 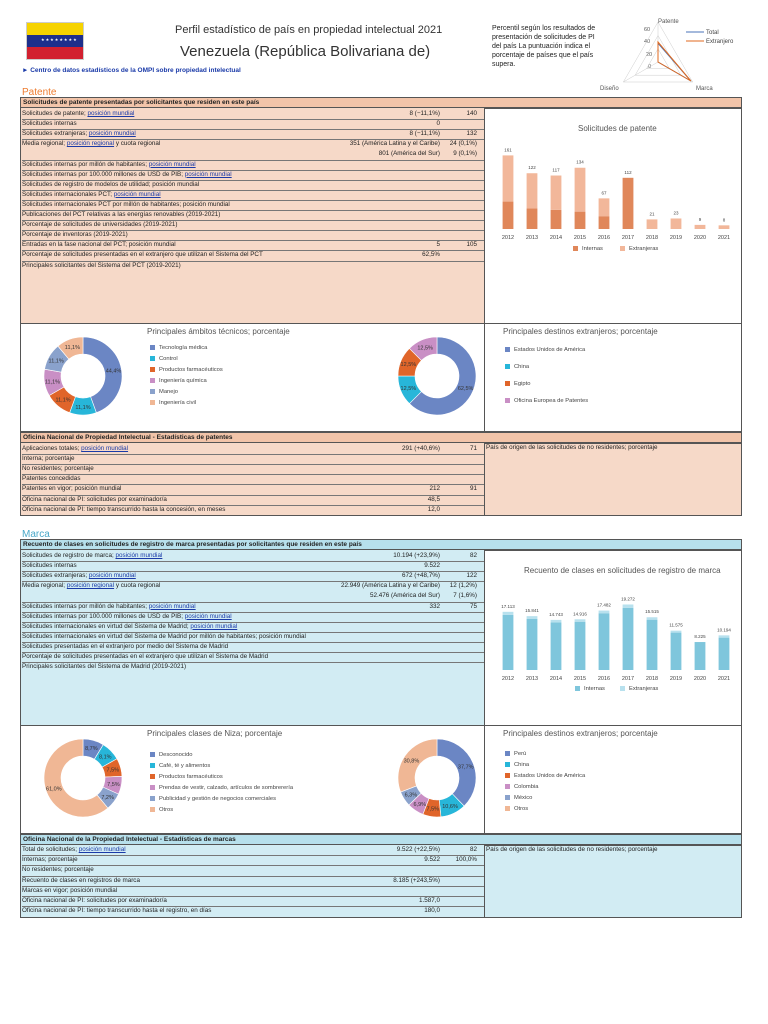 I want to click on slice-label: 6,3%, so click(x=411, y=796).